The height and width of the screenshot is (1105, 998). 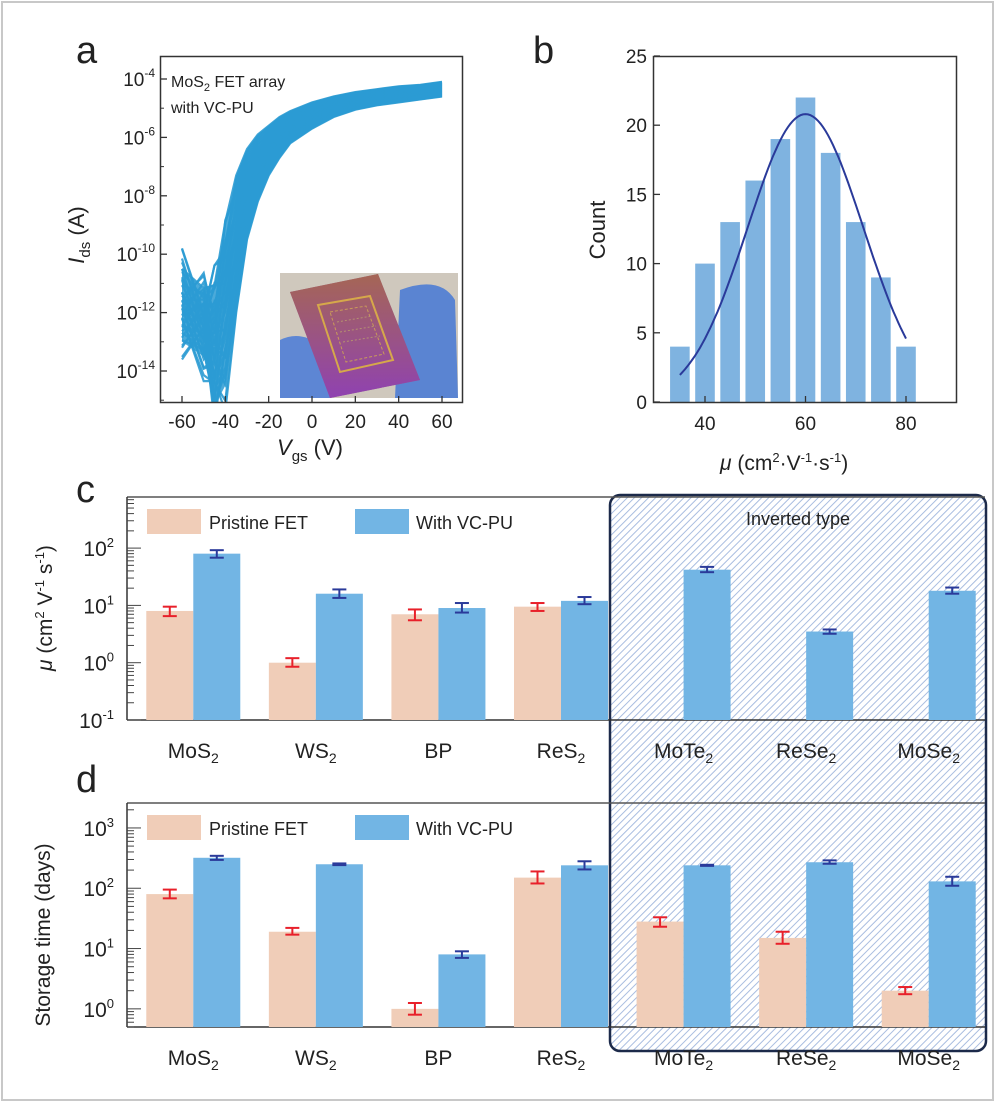 What do you see at coordinates (139, 195) in the screenshot?
I see `y-tick-label: 10⁻⁸` at bounding box center [139, 195].